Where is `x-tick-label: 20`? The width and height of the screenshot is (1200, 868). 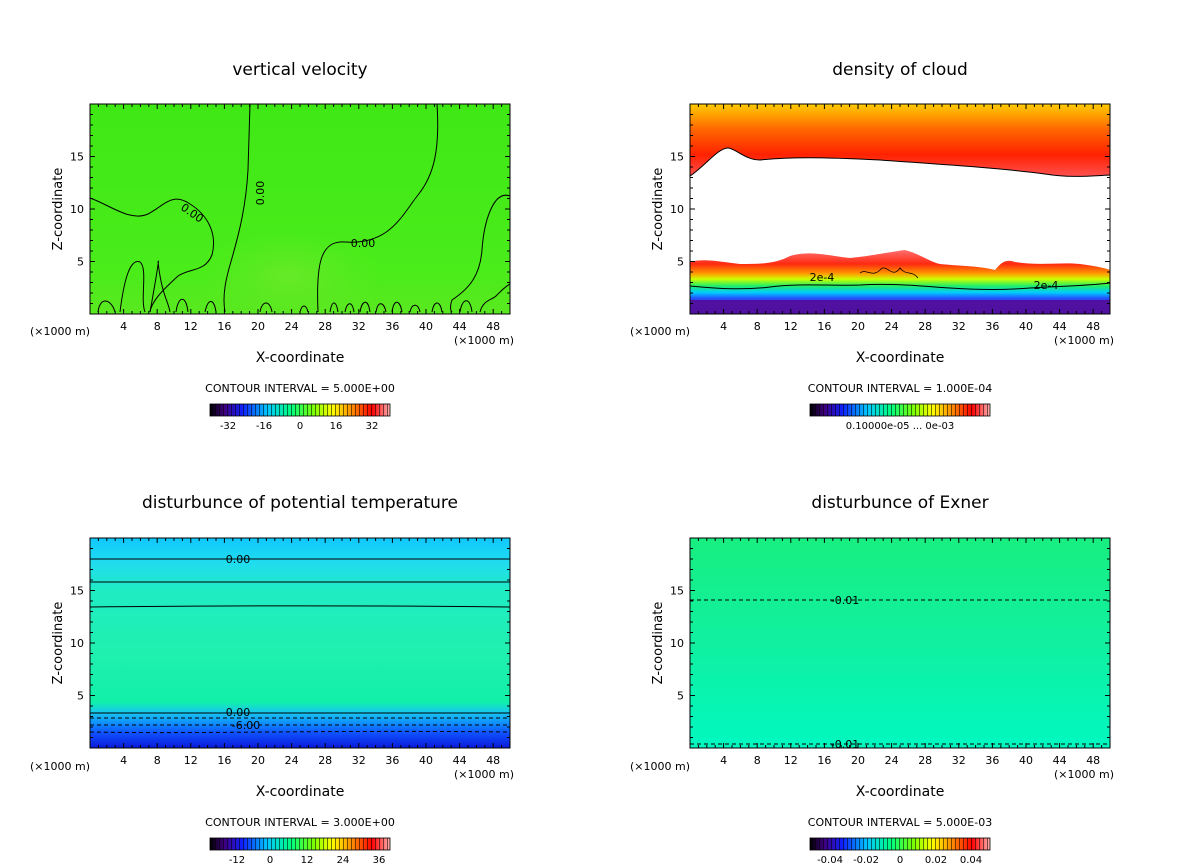 x-tick-label: 20 is located at coordinates (258, 326).